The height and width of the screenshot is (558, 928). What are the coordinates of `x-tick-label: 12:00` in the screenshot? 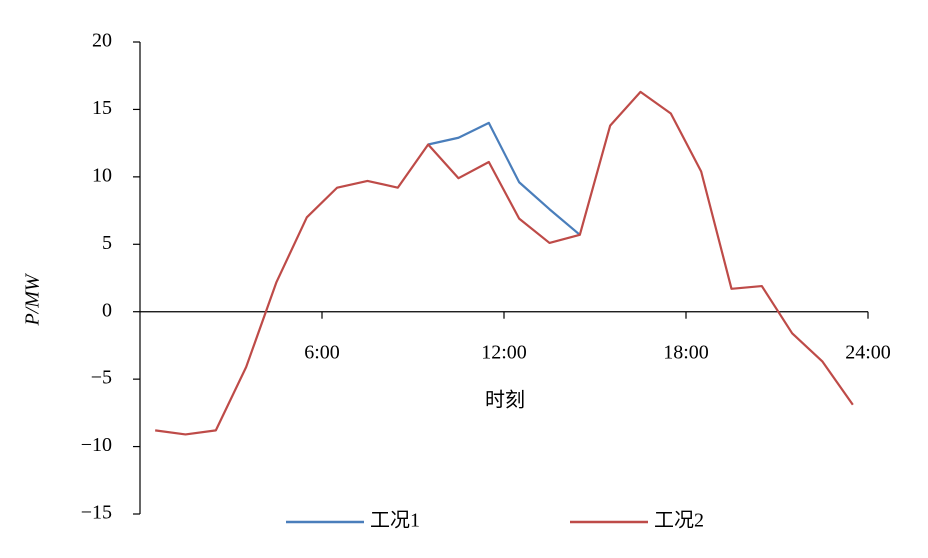 It's located at (504, 352).